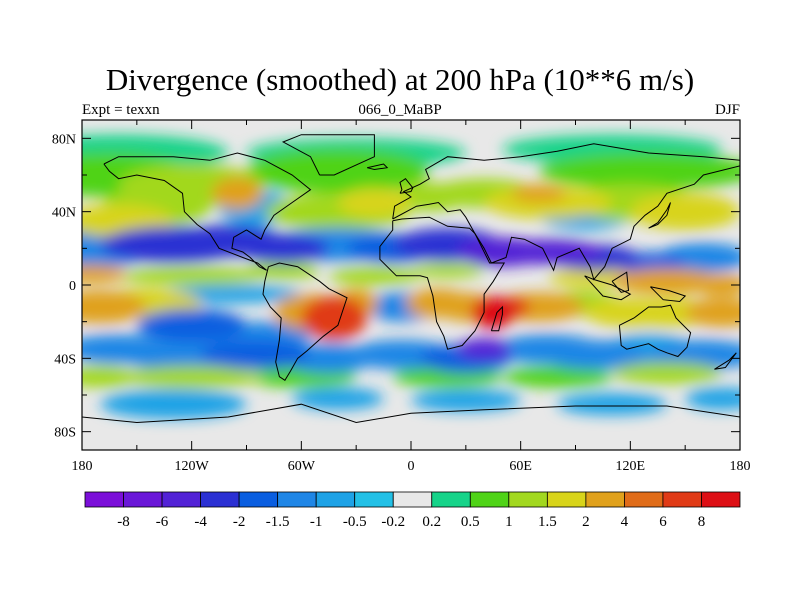  Describe the element at coordinates (65, 433) in the screenshot. I see `y-tick-label: 80S` at that location.